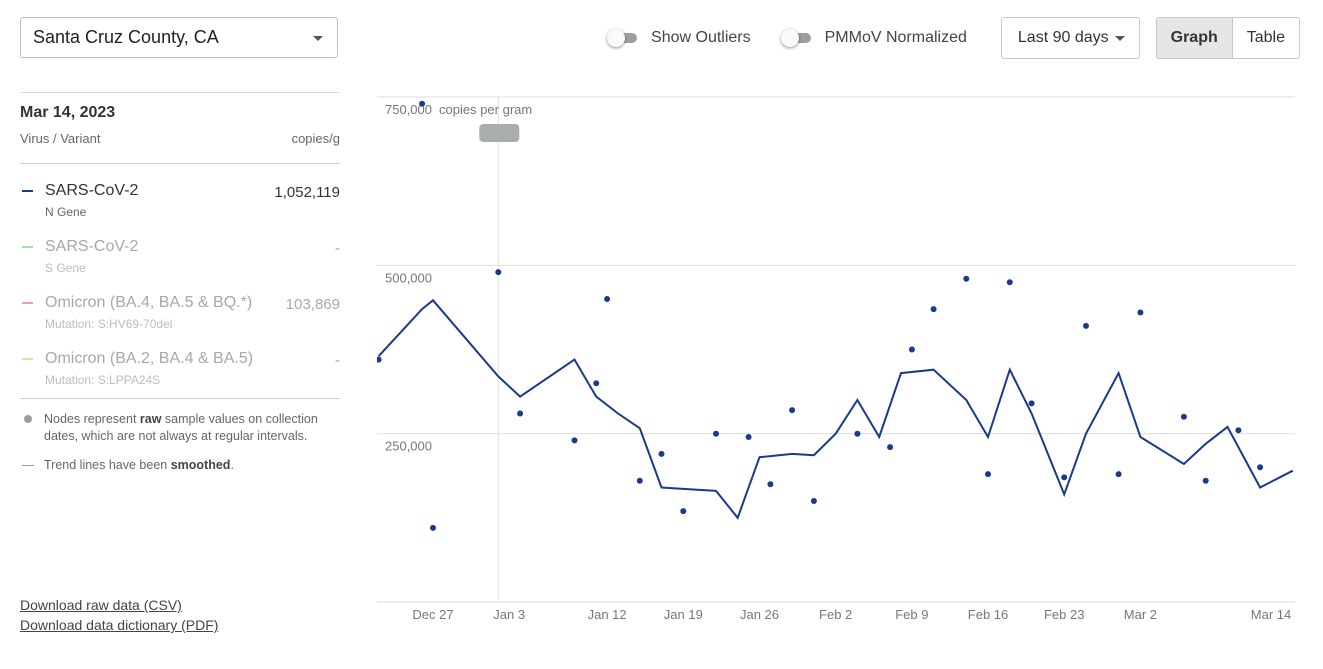 This screenshot has height=669, width=1323. Describe the element at coordinates (149, 302) in the screenshot. I see `variant-name: Omicron (BA.4, BA.5 & BQ.*)` at that location.